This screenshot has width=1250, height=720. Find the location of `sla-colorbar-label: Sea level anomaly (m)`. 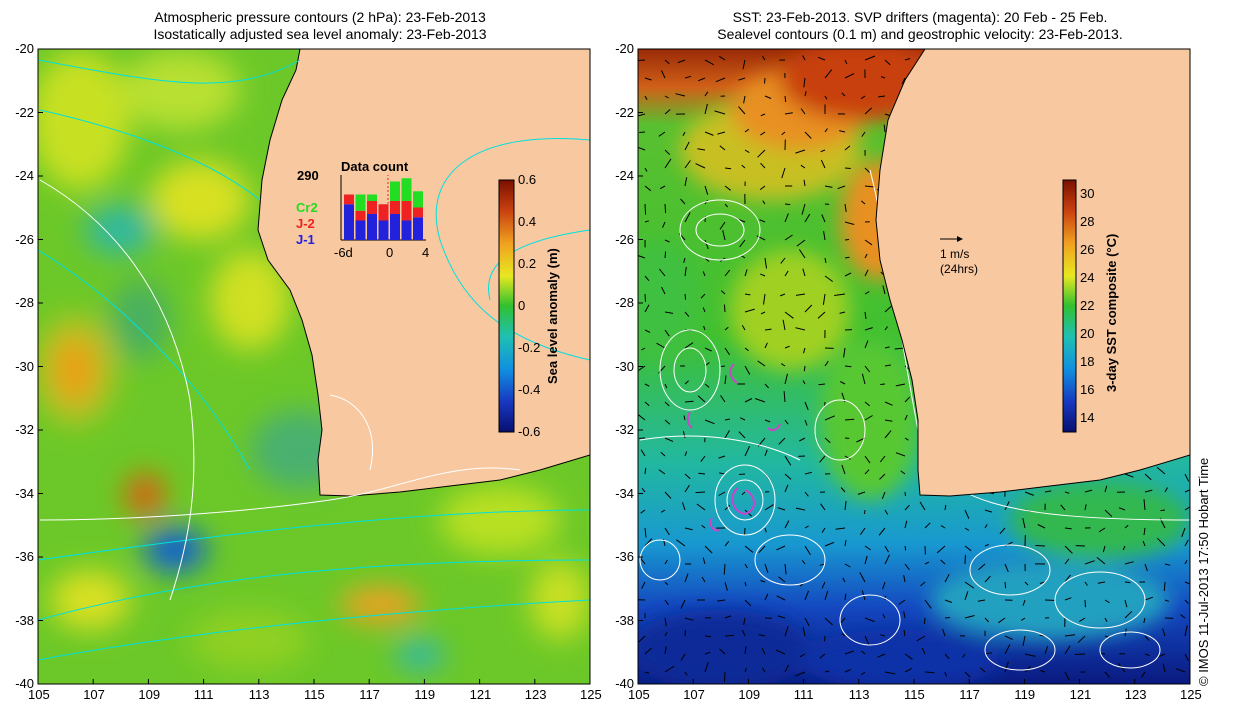

sla-colorbar-label: Sea level anomaly (m) is located at coordinates (552, 316).